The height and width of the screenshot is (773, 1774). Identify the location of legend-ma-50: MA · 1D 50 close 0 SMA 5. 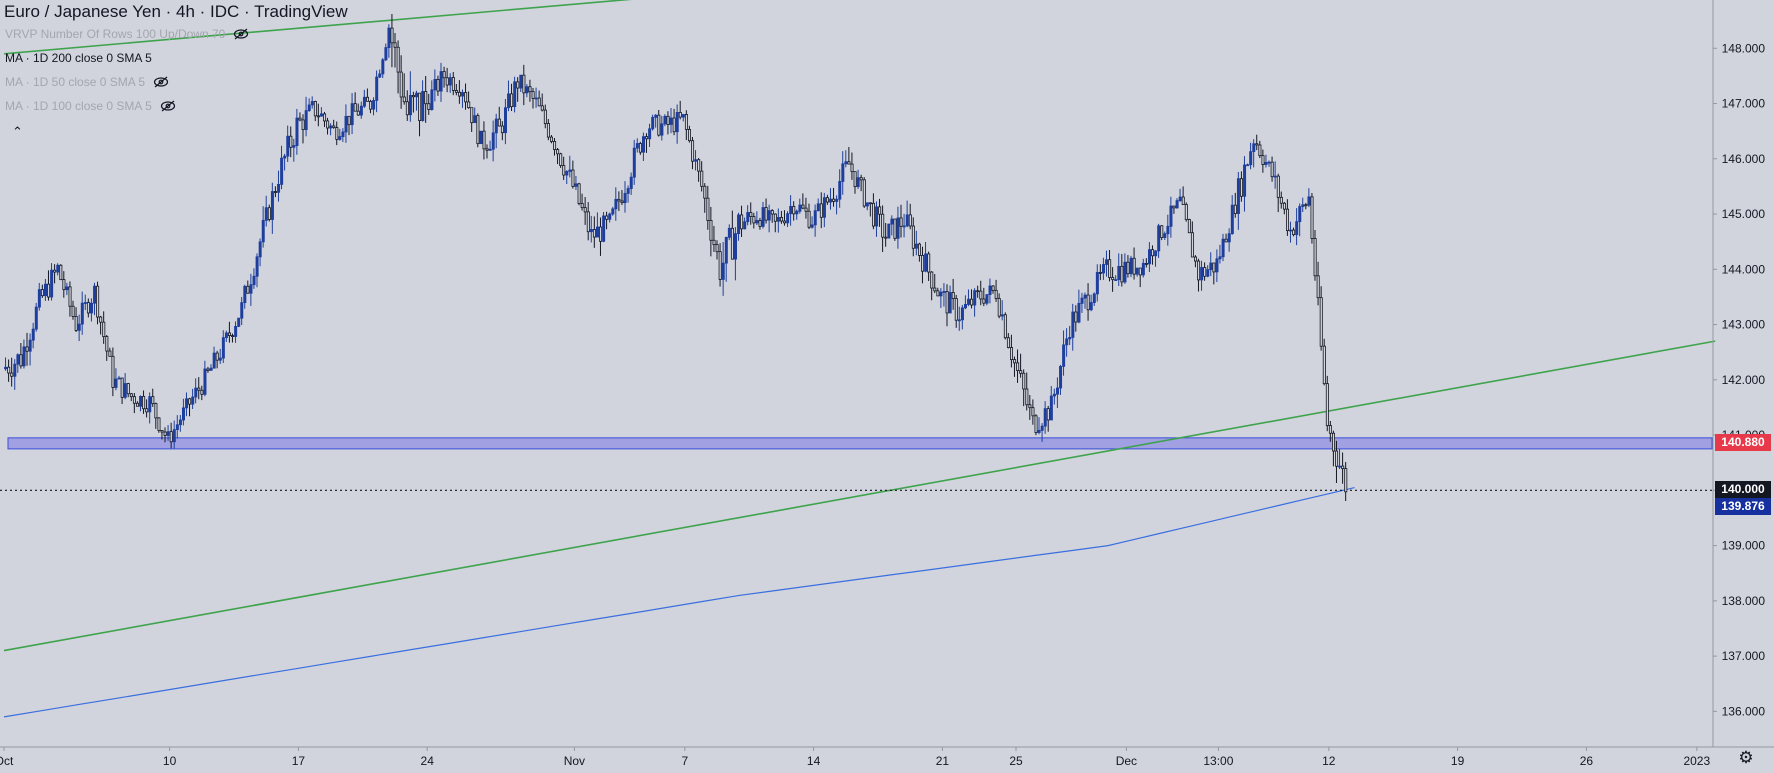
(87, 82).